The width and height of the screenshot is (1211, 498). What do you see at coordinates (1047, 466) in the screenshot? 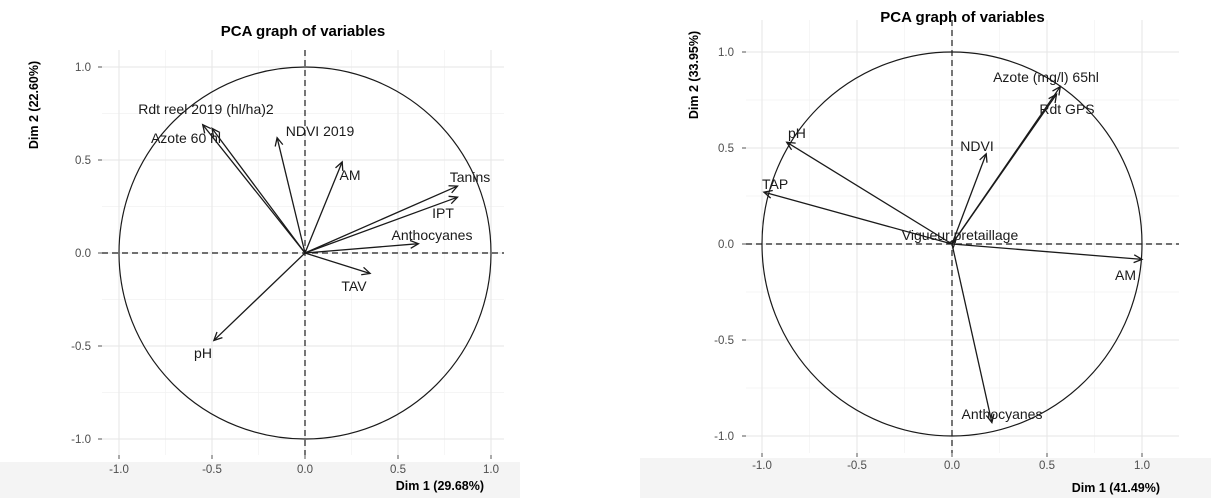
I see `chart-right-x-tick-label: 0.5` at bounding box center [1047, 466].